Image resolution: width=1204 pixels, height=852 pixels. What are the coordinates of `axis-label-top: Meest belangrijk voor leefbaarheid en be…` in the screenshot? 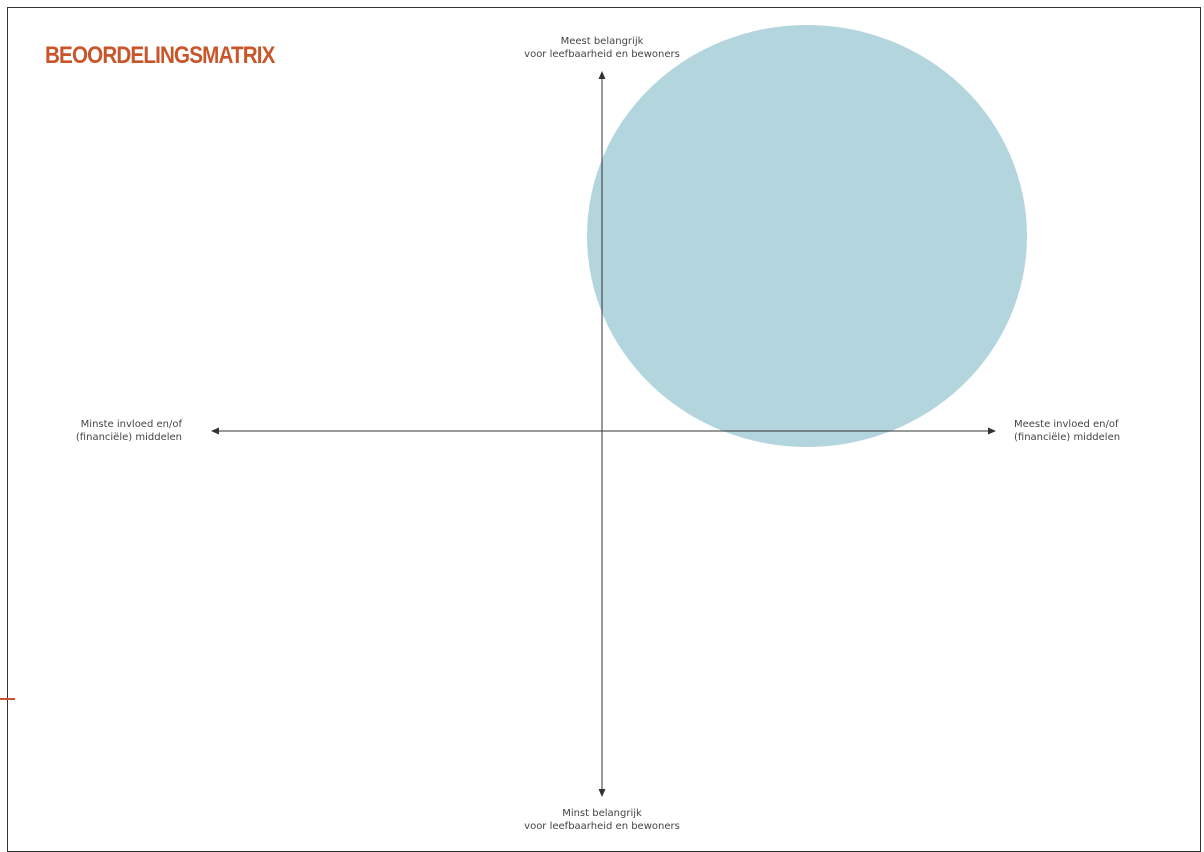 It's located at (602, 48).